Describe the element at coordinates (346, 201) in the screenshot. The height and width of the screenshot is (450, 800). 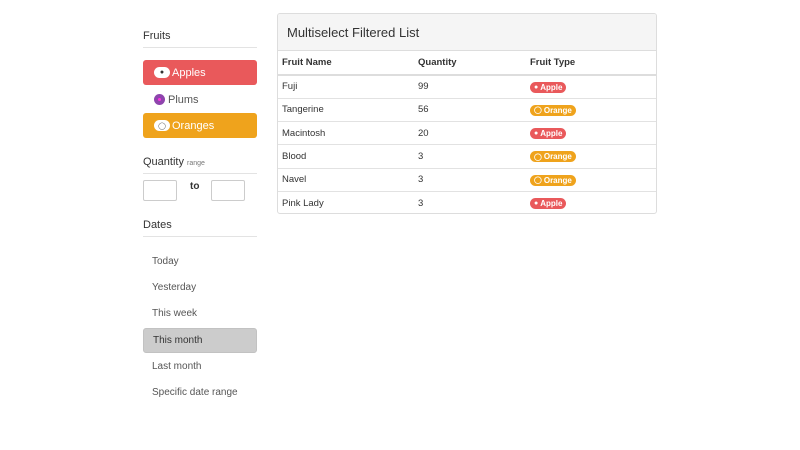
I see `fruit-name: Pink Lady` at that location.